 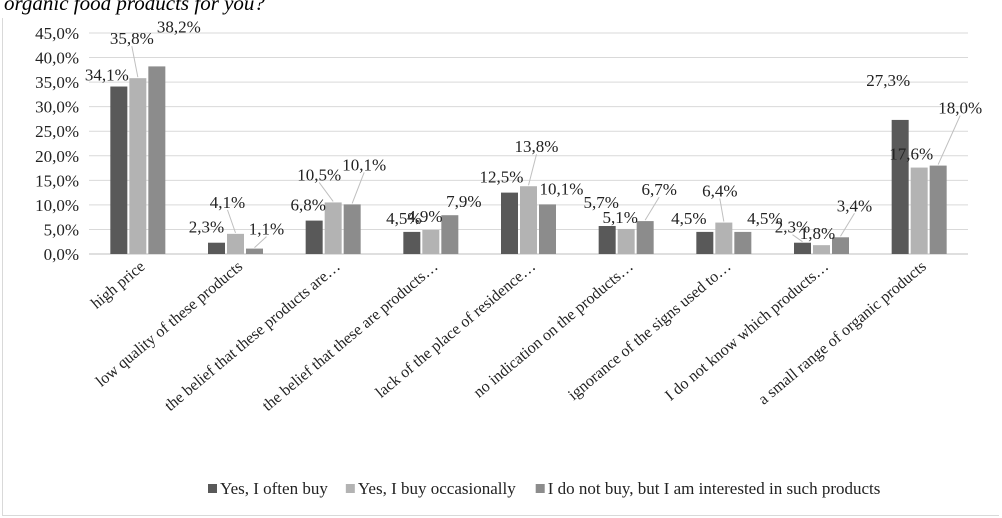 I want to click on y-tick-label: 0,0%, so click(x=61, y=254).